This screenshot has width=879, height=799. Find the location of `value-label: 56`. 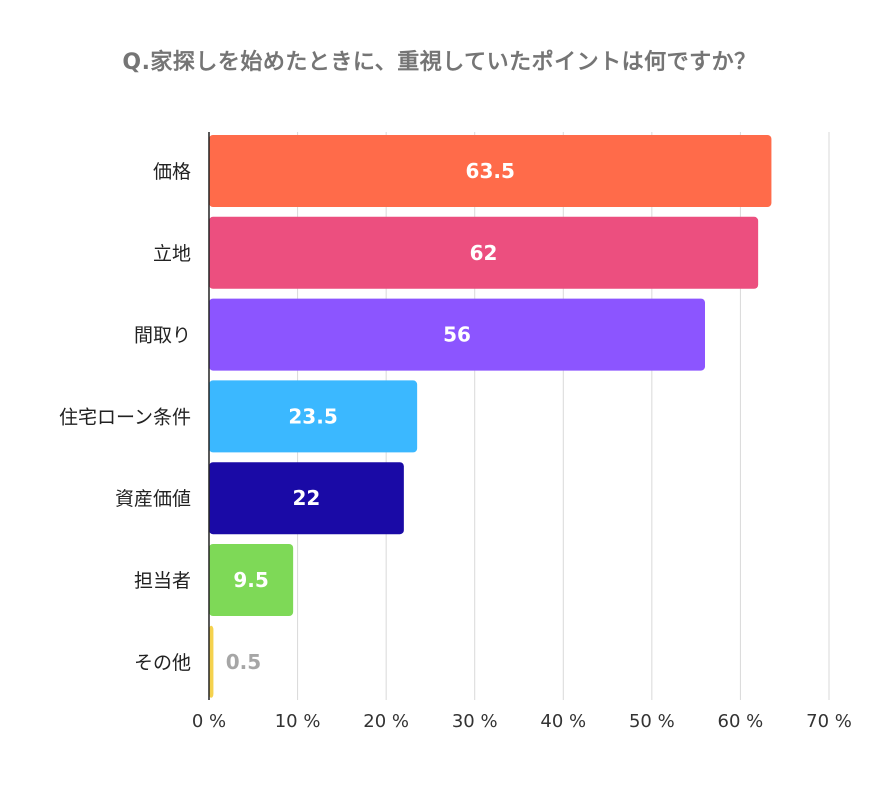

value-label: 56 is located at coordinates (457, 335).